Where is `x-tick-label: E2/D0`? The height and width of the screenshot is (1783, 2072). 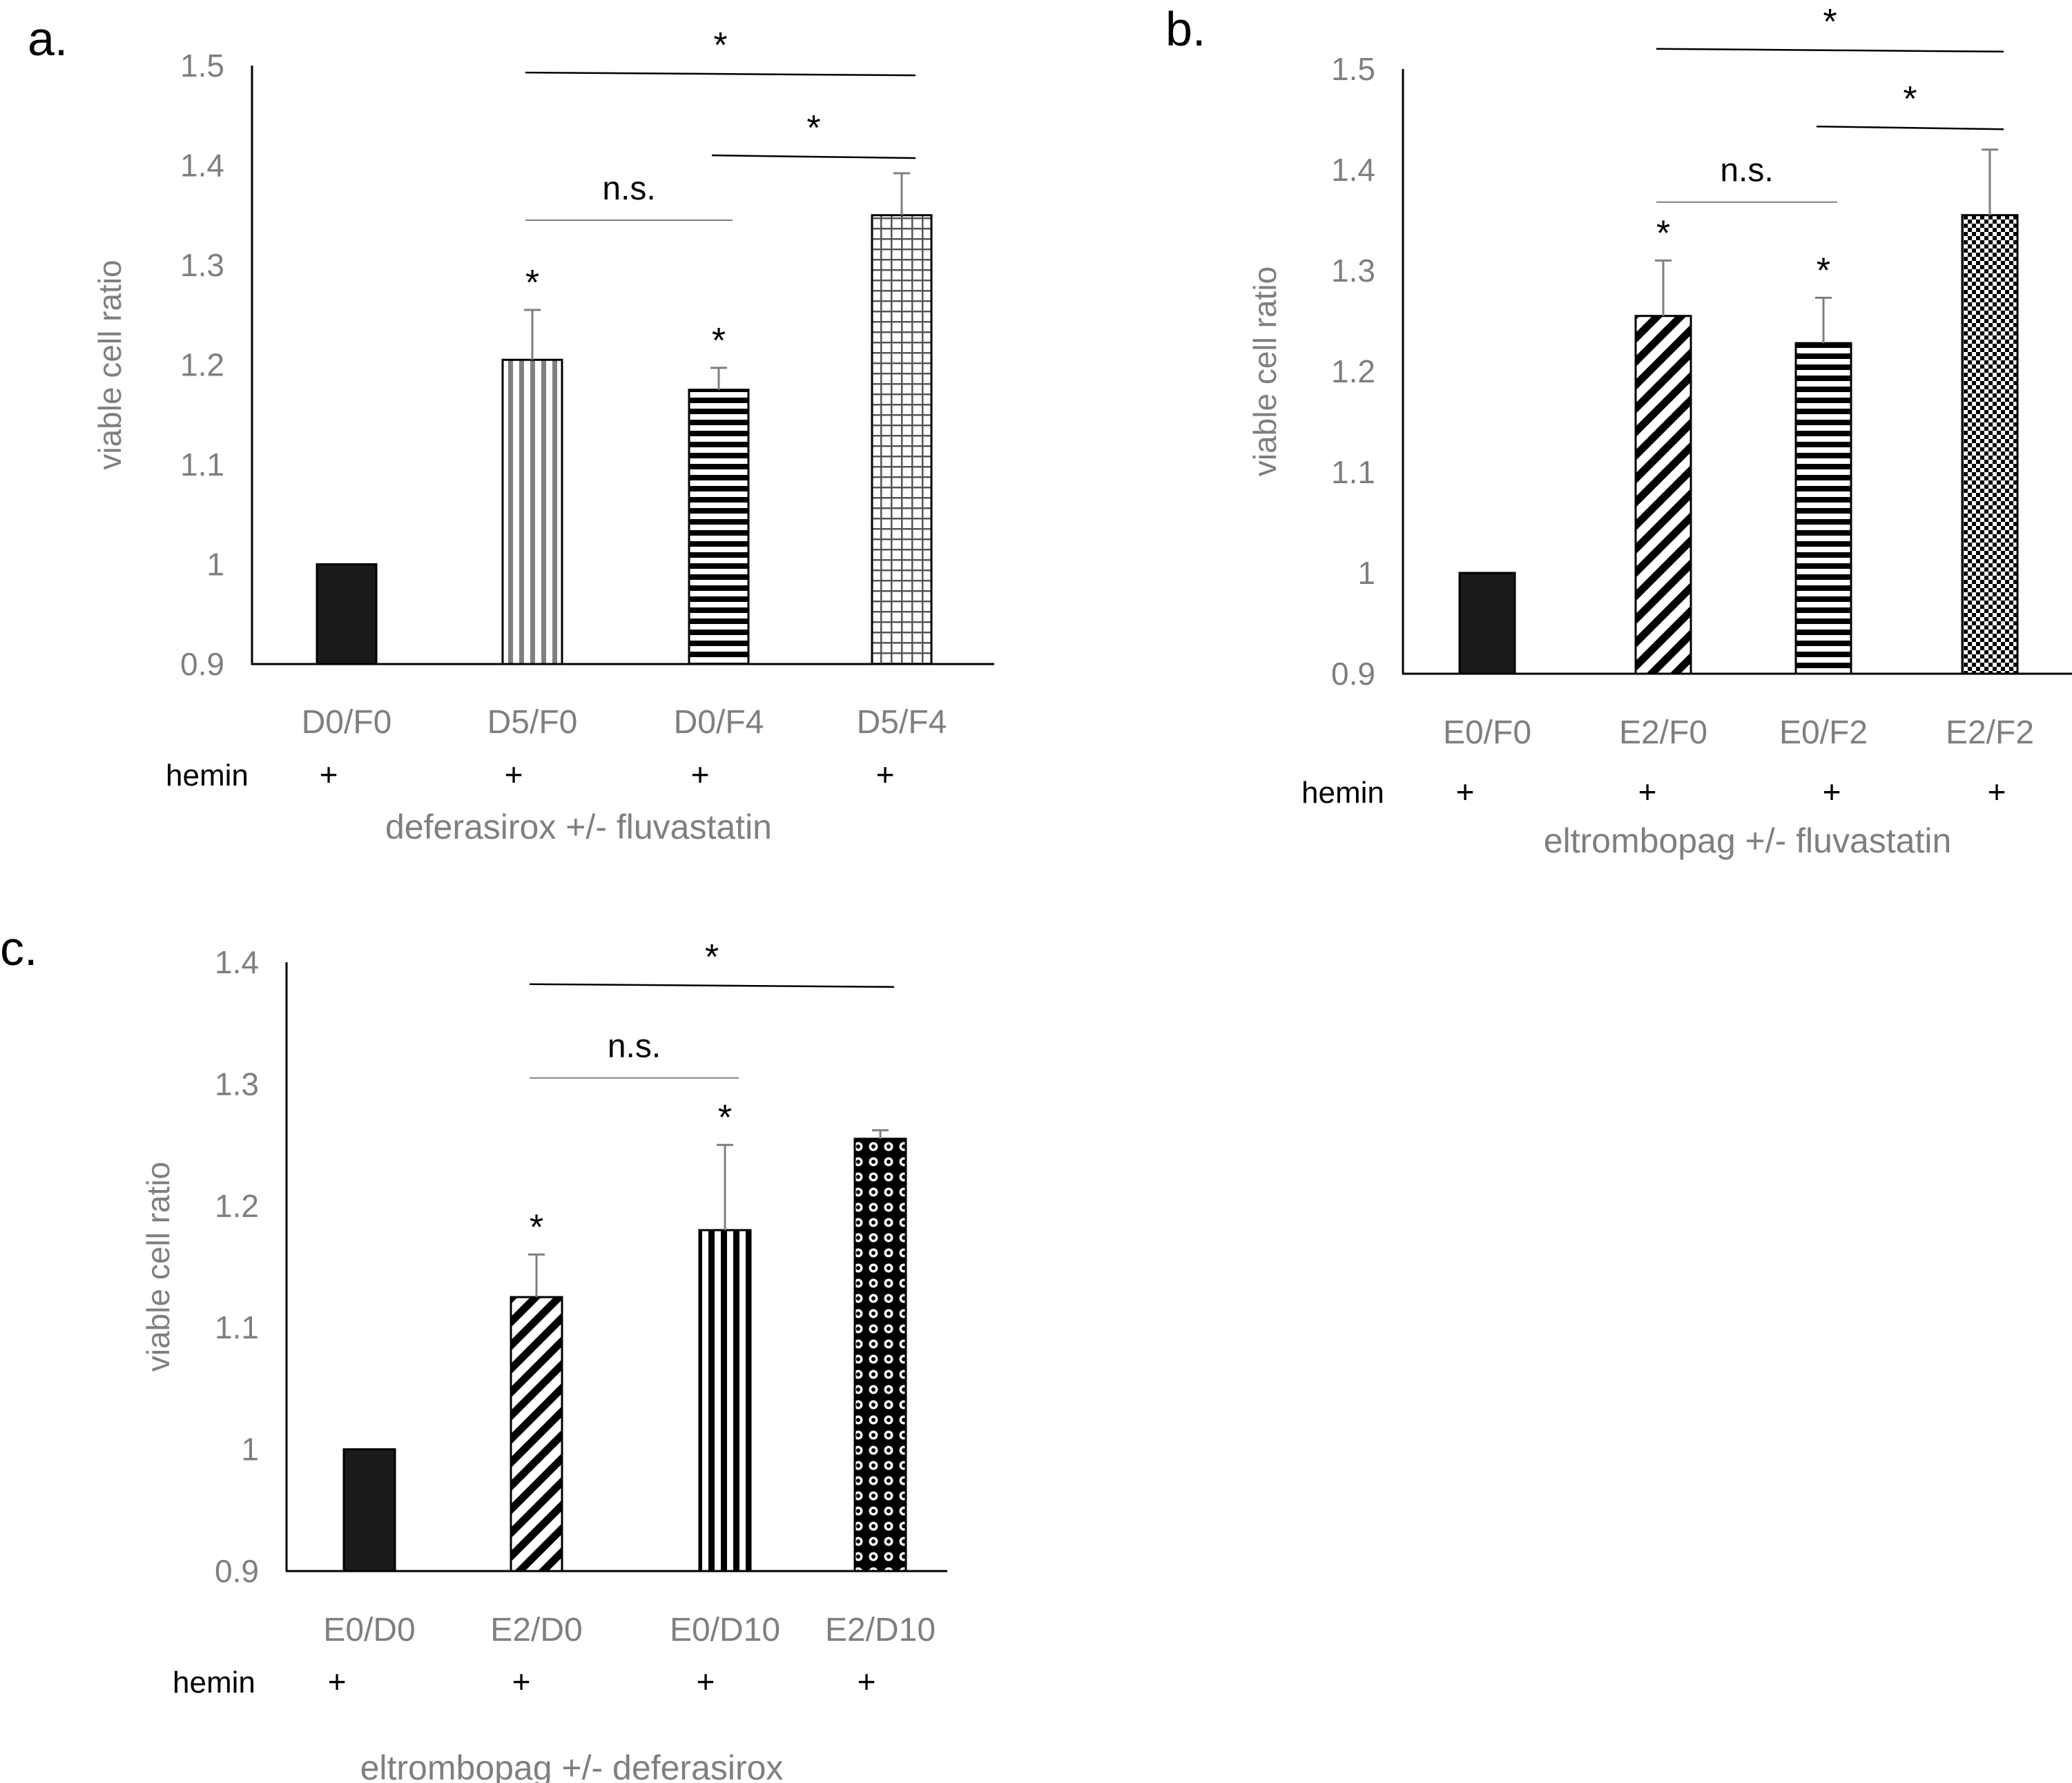 x-tick-label: E2/D0 is located at coordinates (536, 1630).